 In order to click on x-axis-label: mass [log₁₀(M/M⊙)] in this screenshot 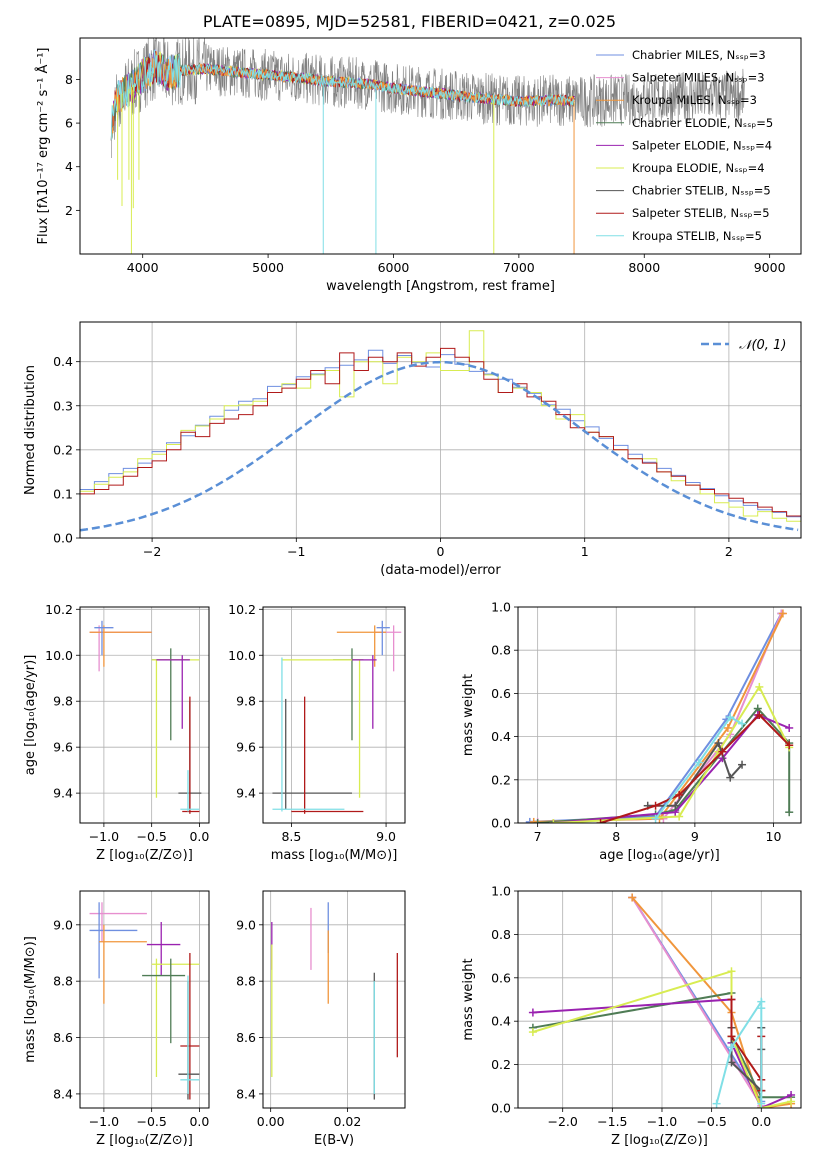, I will do `click(334, 855)`.